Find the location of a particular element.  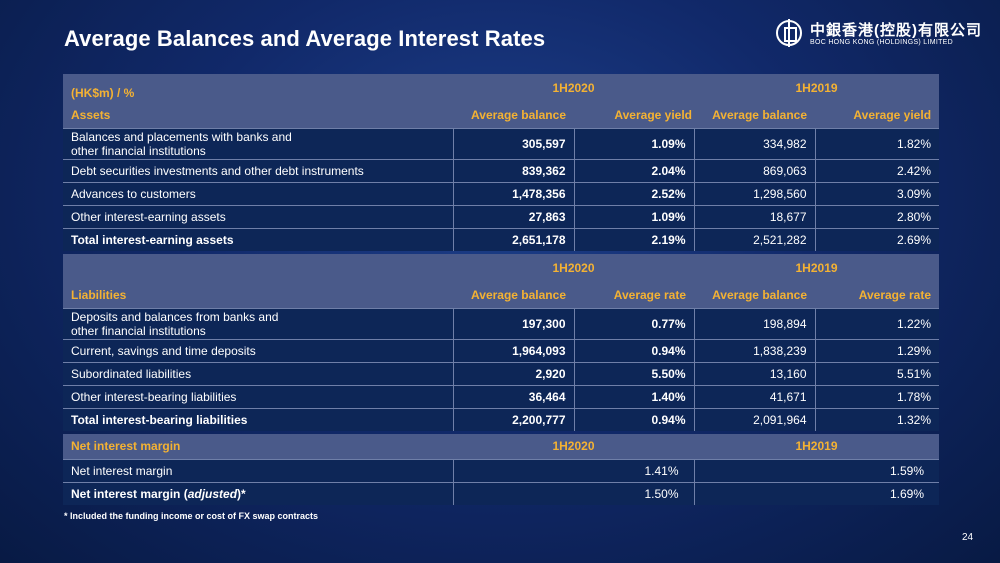

liabilities-period-b: 1H2019 is located at coordinates (817, 268).